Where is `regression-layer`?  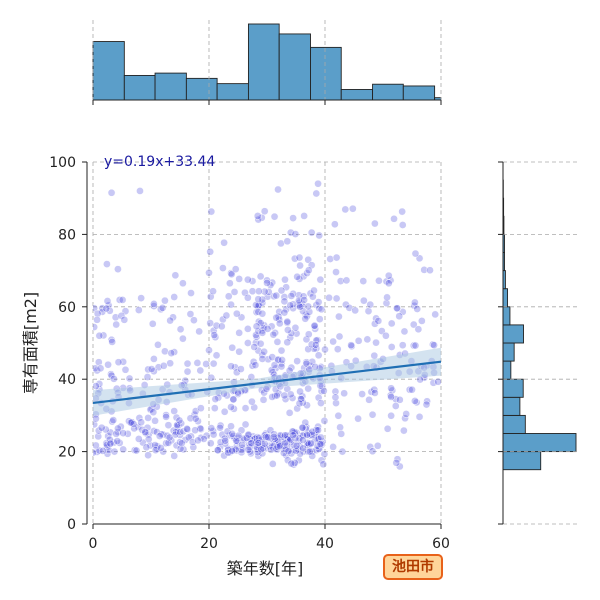
regression-layer is located at coordinates (267, 381).